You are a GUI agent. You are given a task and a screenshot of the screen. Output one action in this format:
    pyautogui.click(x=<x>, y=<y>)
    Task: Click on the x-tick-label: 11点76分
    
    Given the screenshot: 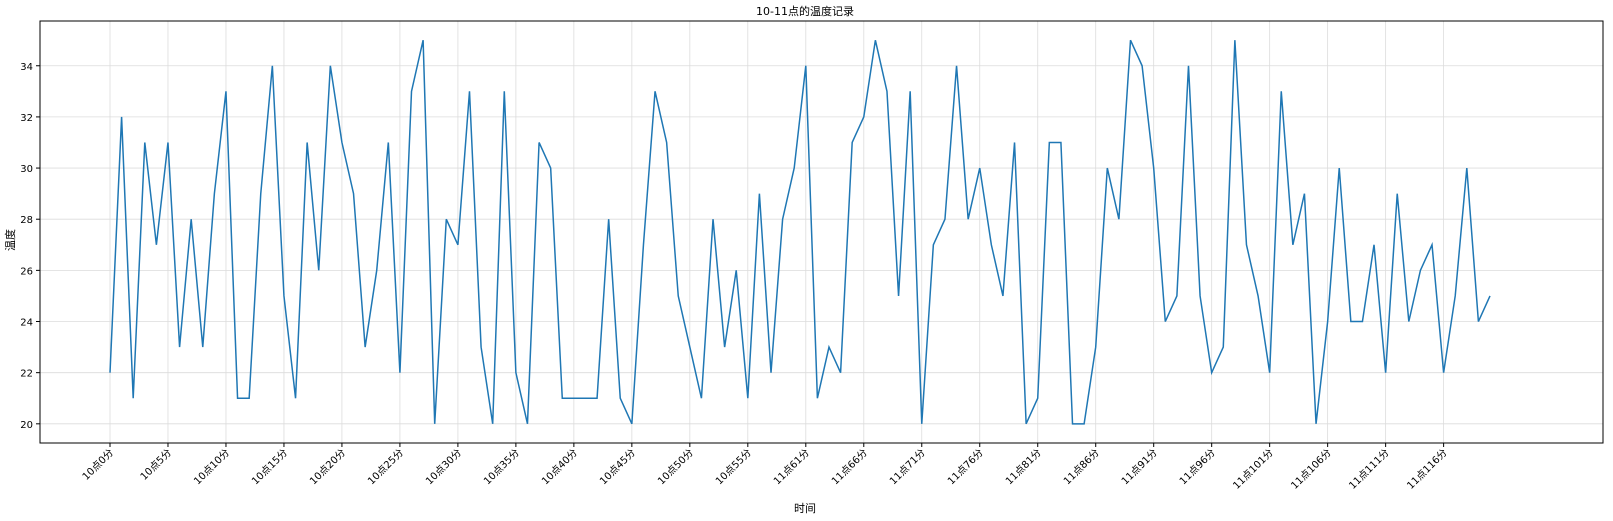 What is the action you would take?
    pyautogui.click(x=965, y=467)
    